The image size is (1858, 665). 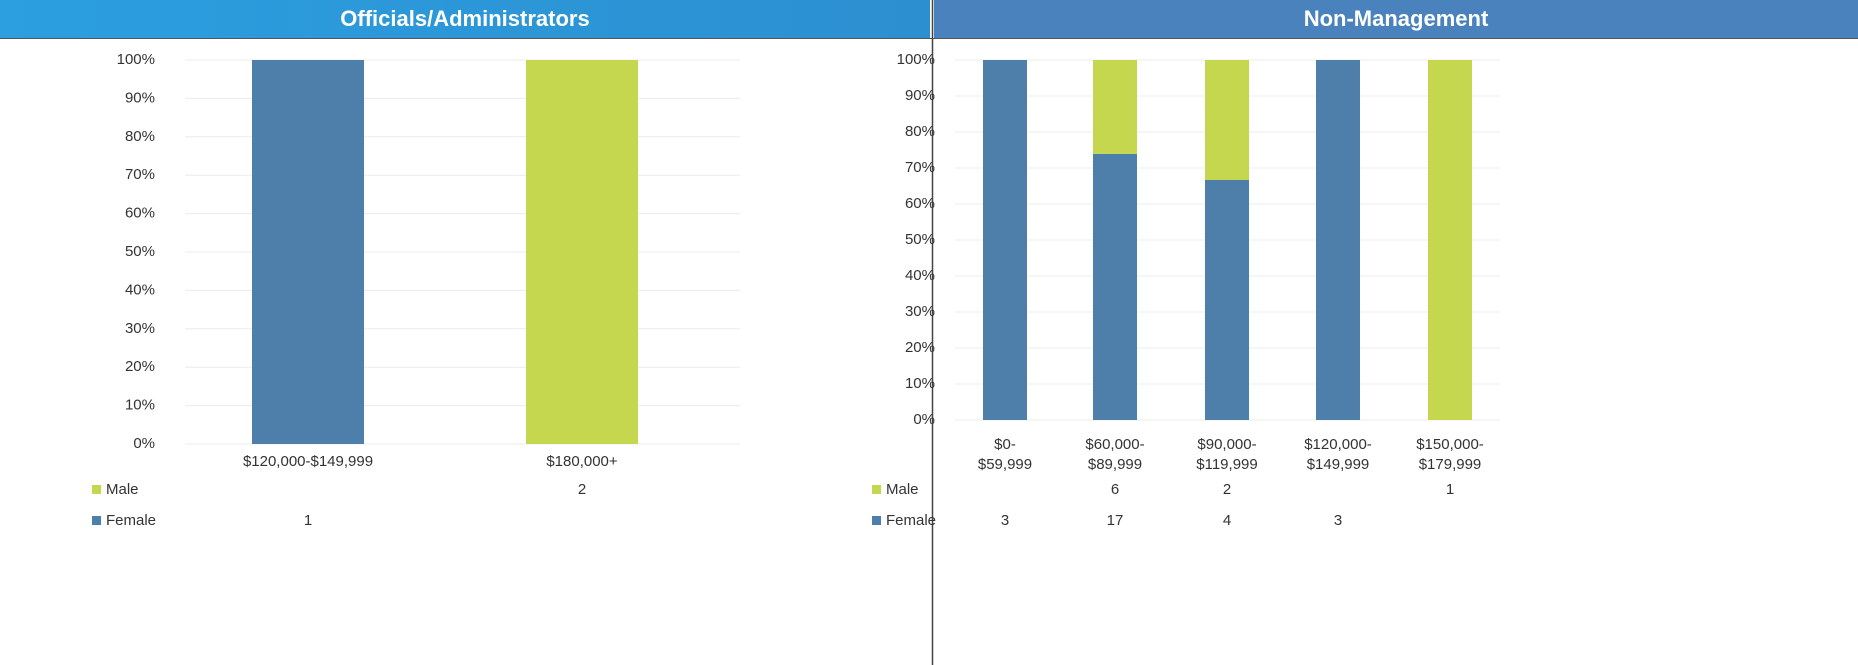 What do you see at coordinates (308, 461) in the screenshot?
I see `x-tick-label: $120,000-$149,999` at bounding box center [308, 461].